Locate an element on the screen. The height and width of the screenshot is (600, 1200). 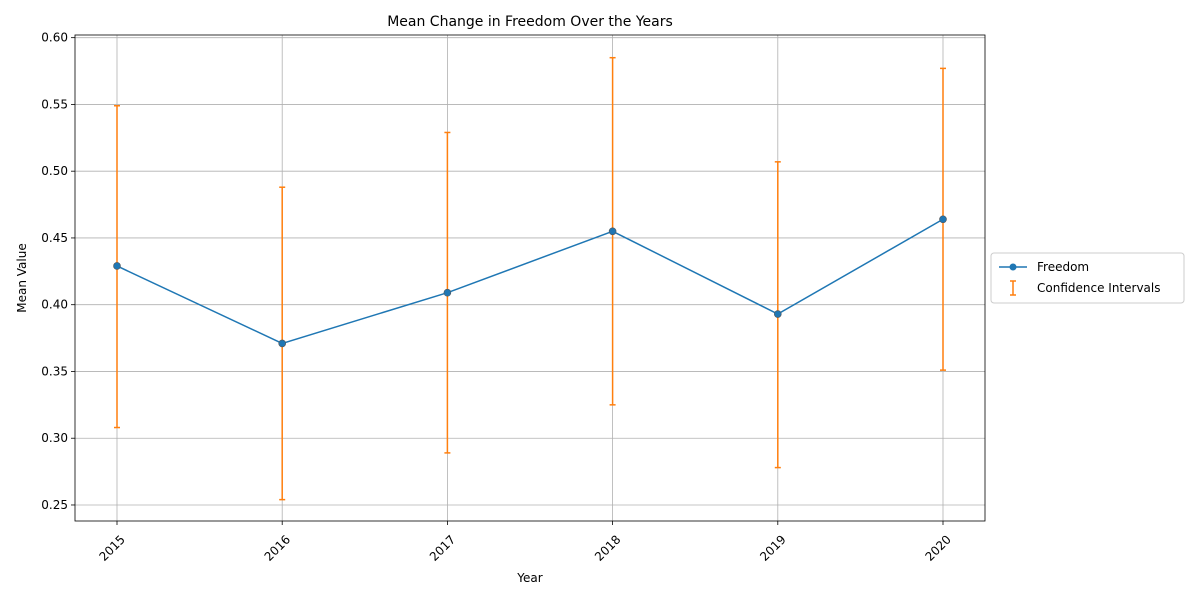
chart-title: Mean Change in Freedom Over the Years is located at coordinates (530, 22).